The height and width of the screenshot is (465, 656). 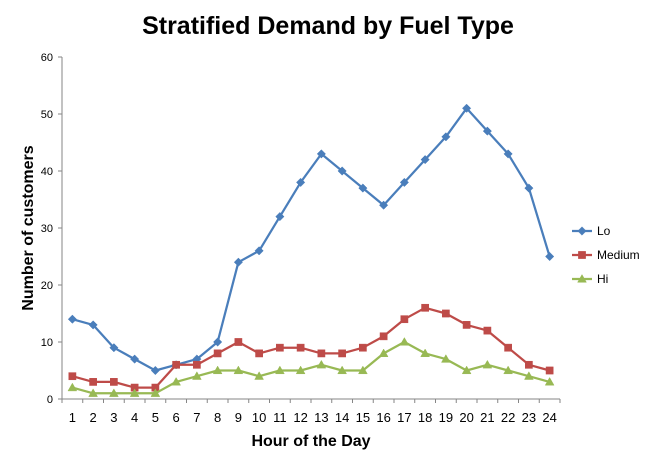 I want to click on series-medium, so click(x=311, y=347).